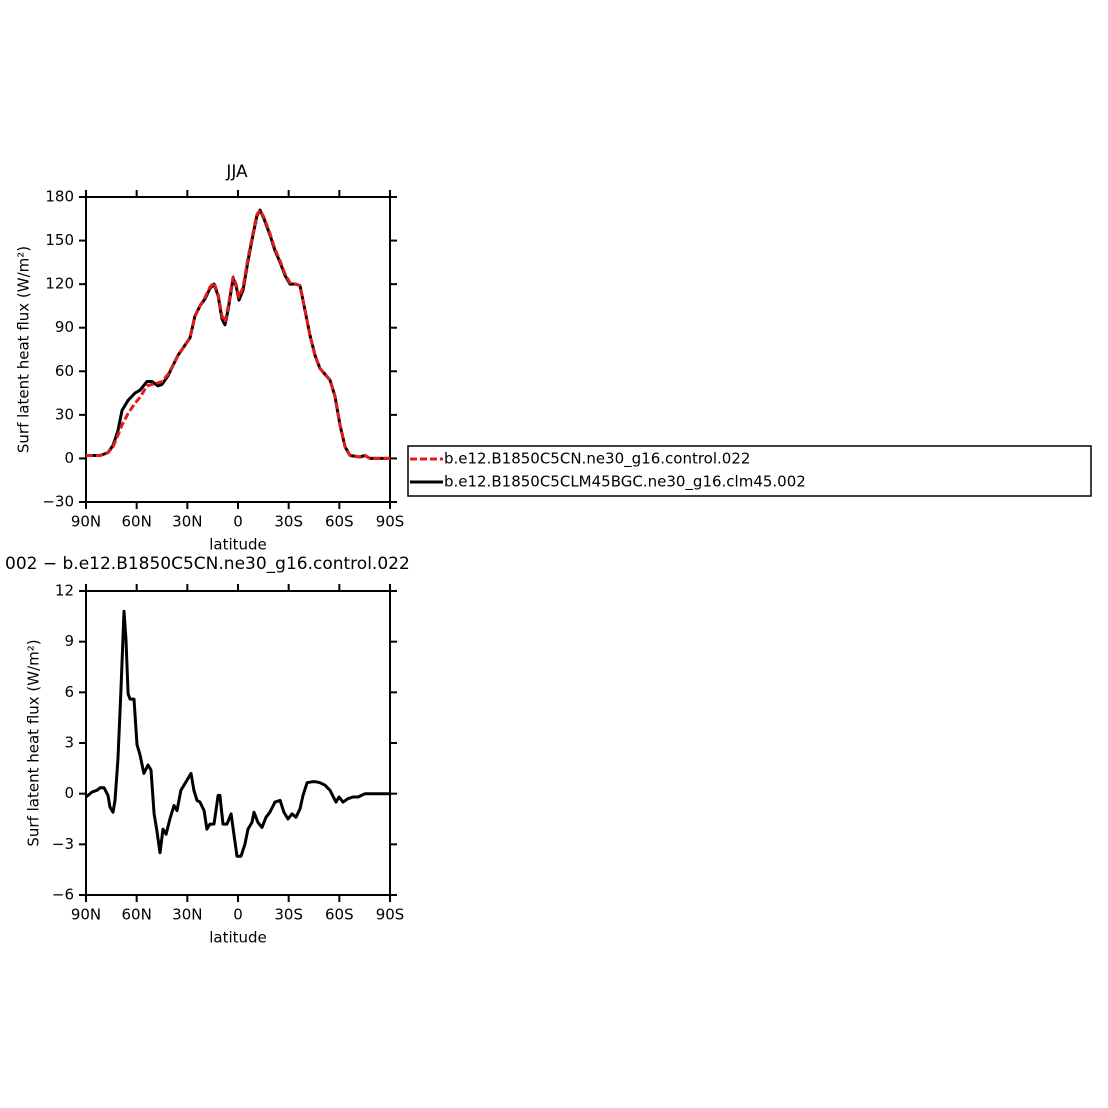 The height and width of the screenshot is (1108, 1108). Describe the element at coordinates (64, 371) in the screenshot. I see `y-tick-label: 60` at that location.